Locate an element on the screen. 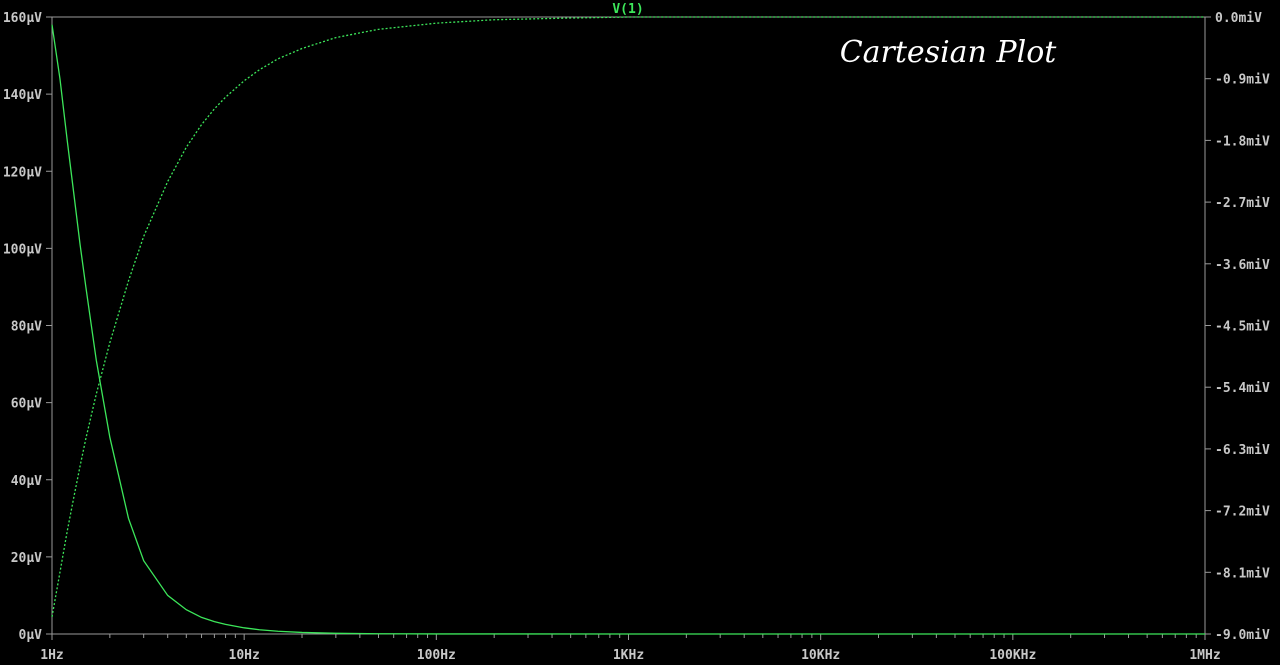 The width and height of the screenshot is (1280, 665). x-tick-label: 10Hz is located at coordinates (244, 655).